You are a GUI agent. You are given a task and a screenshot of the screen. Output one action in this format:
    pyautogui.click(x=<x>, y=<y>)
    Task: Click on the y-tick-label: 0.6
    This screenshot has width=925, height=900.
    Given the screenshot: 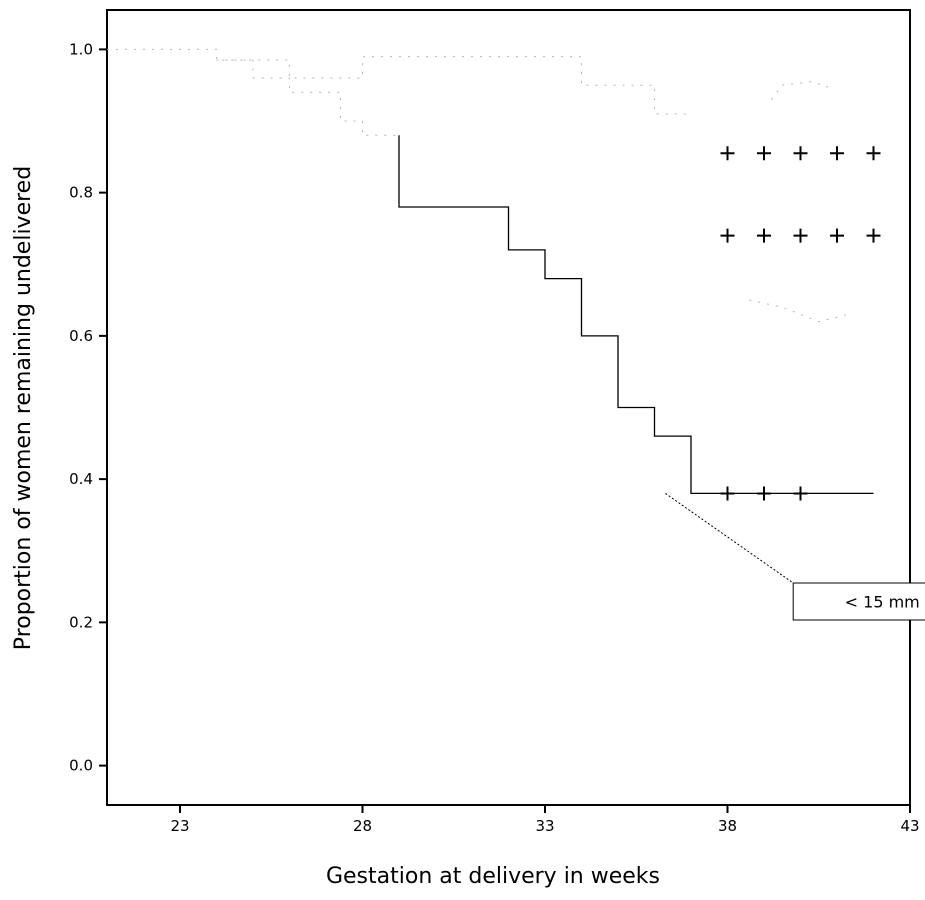 What is the action you would take?
    pyautogui.click(x=81, y=336)
    